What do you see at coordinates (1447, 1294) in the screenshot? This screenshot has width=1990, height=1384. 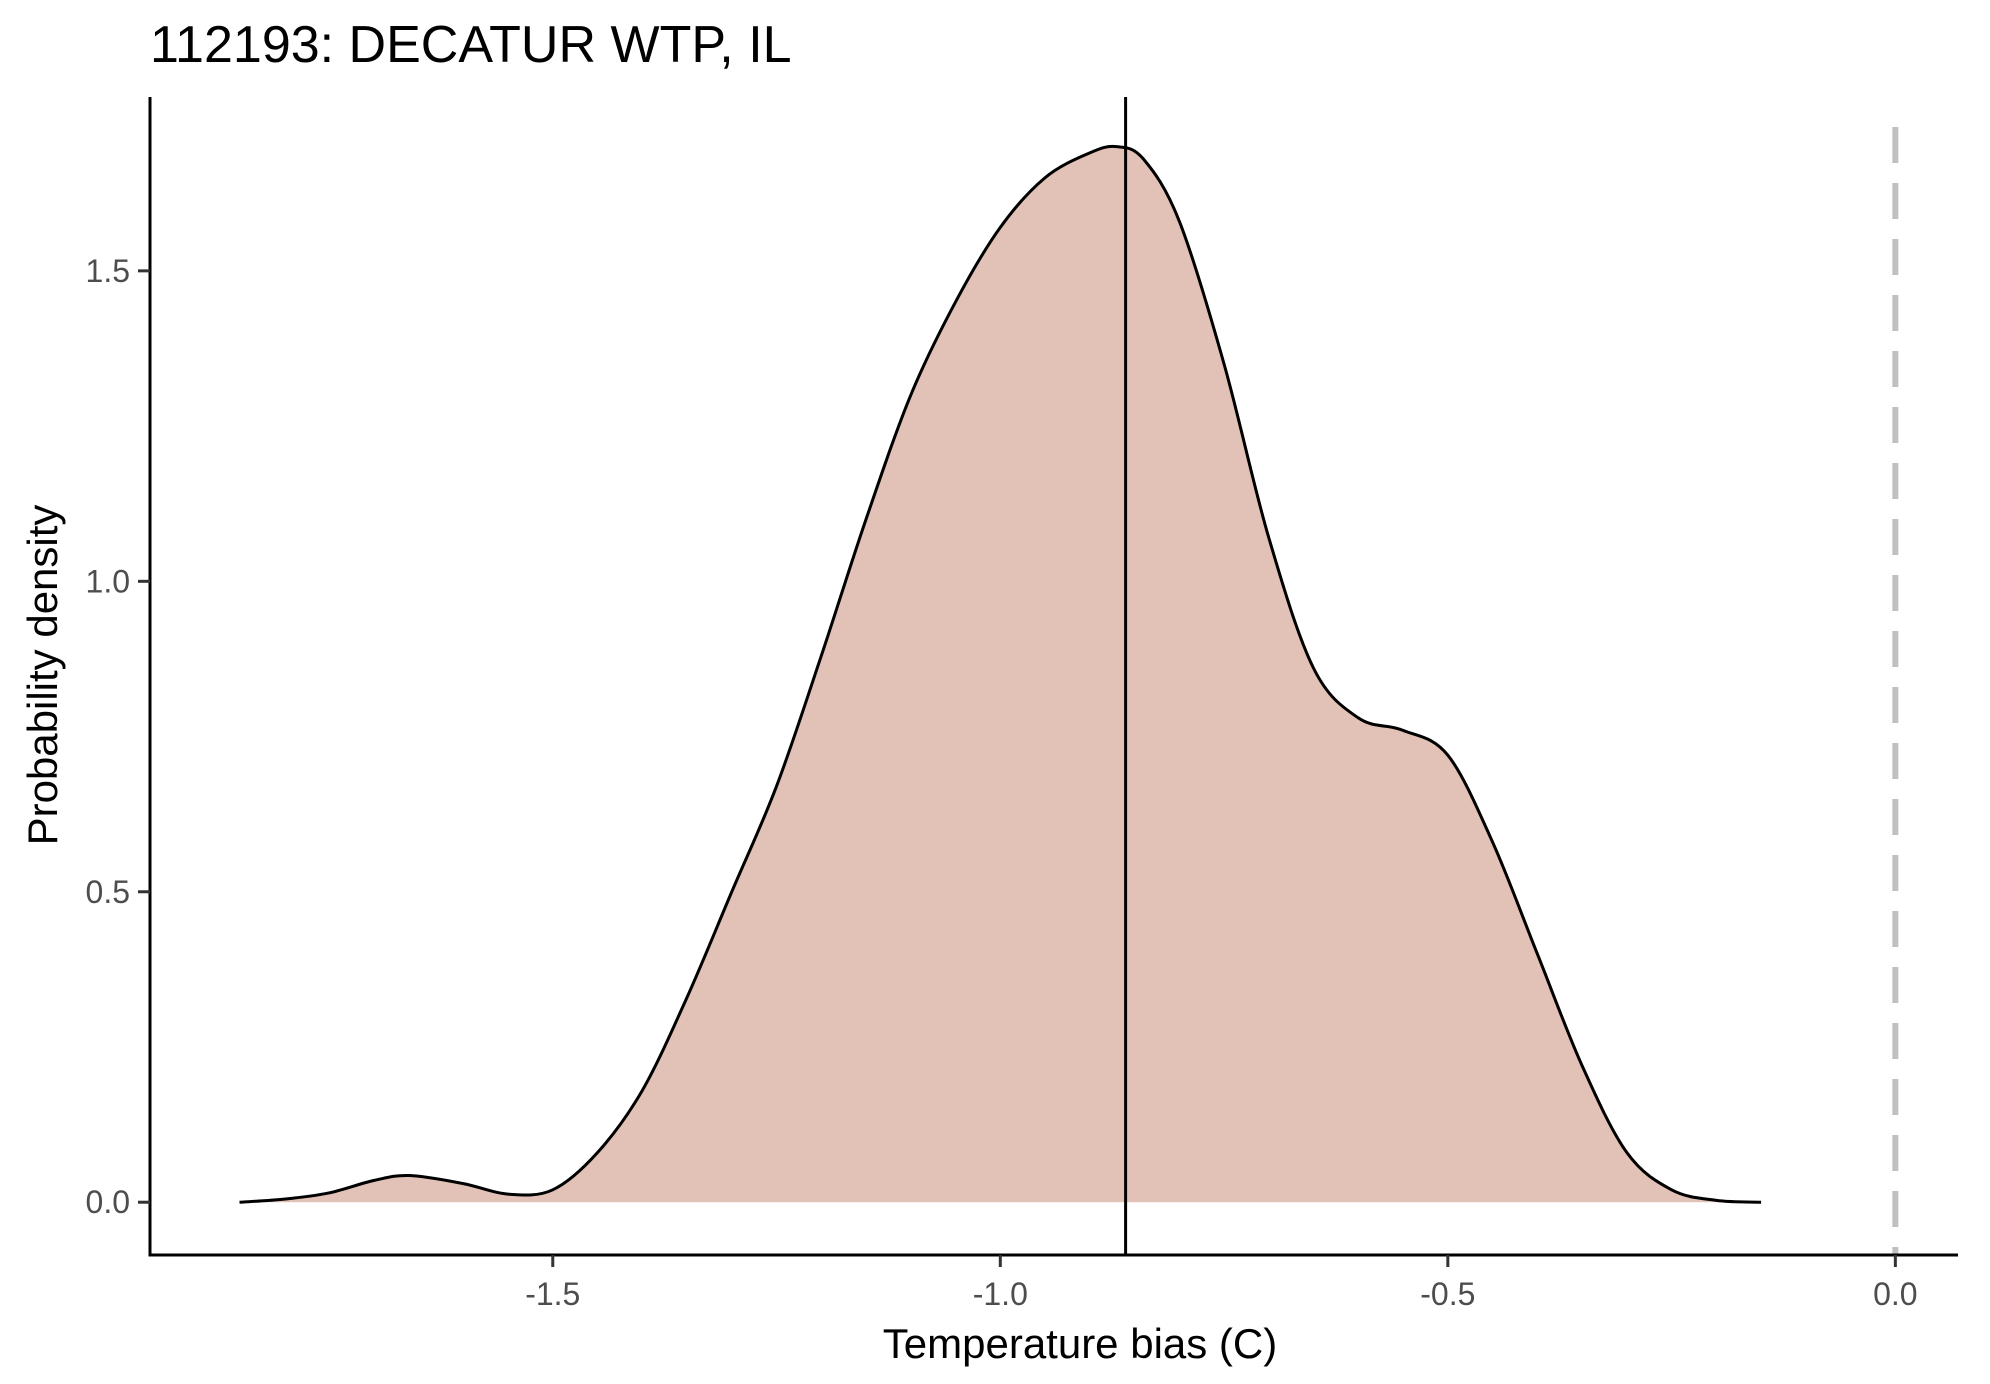 I see `x-tick-label: -0.5` at bounding box center [1447, 1294].